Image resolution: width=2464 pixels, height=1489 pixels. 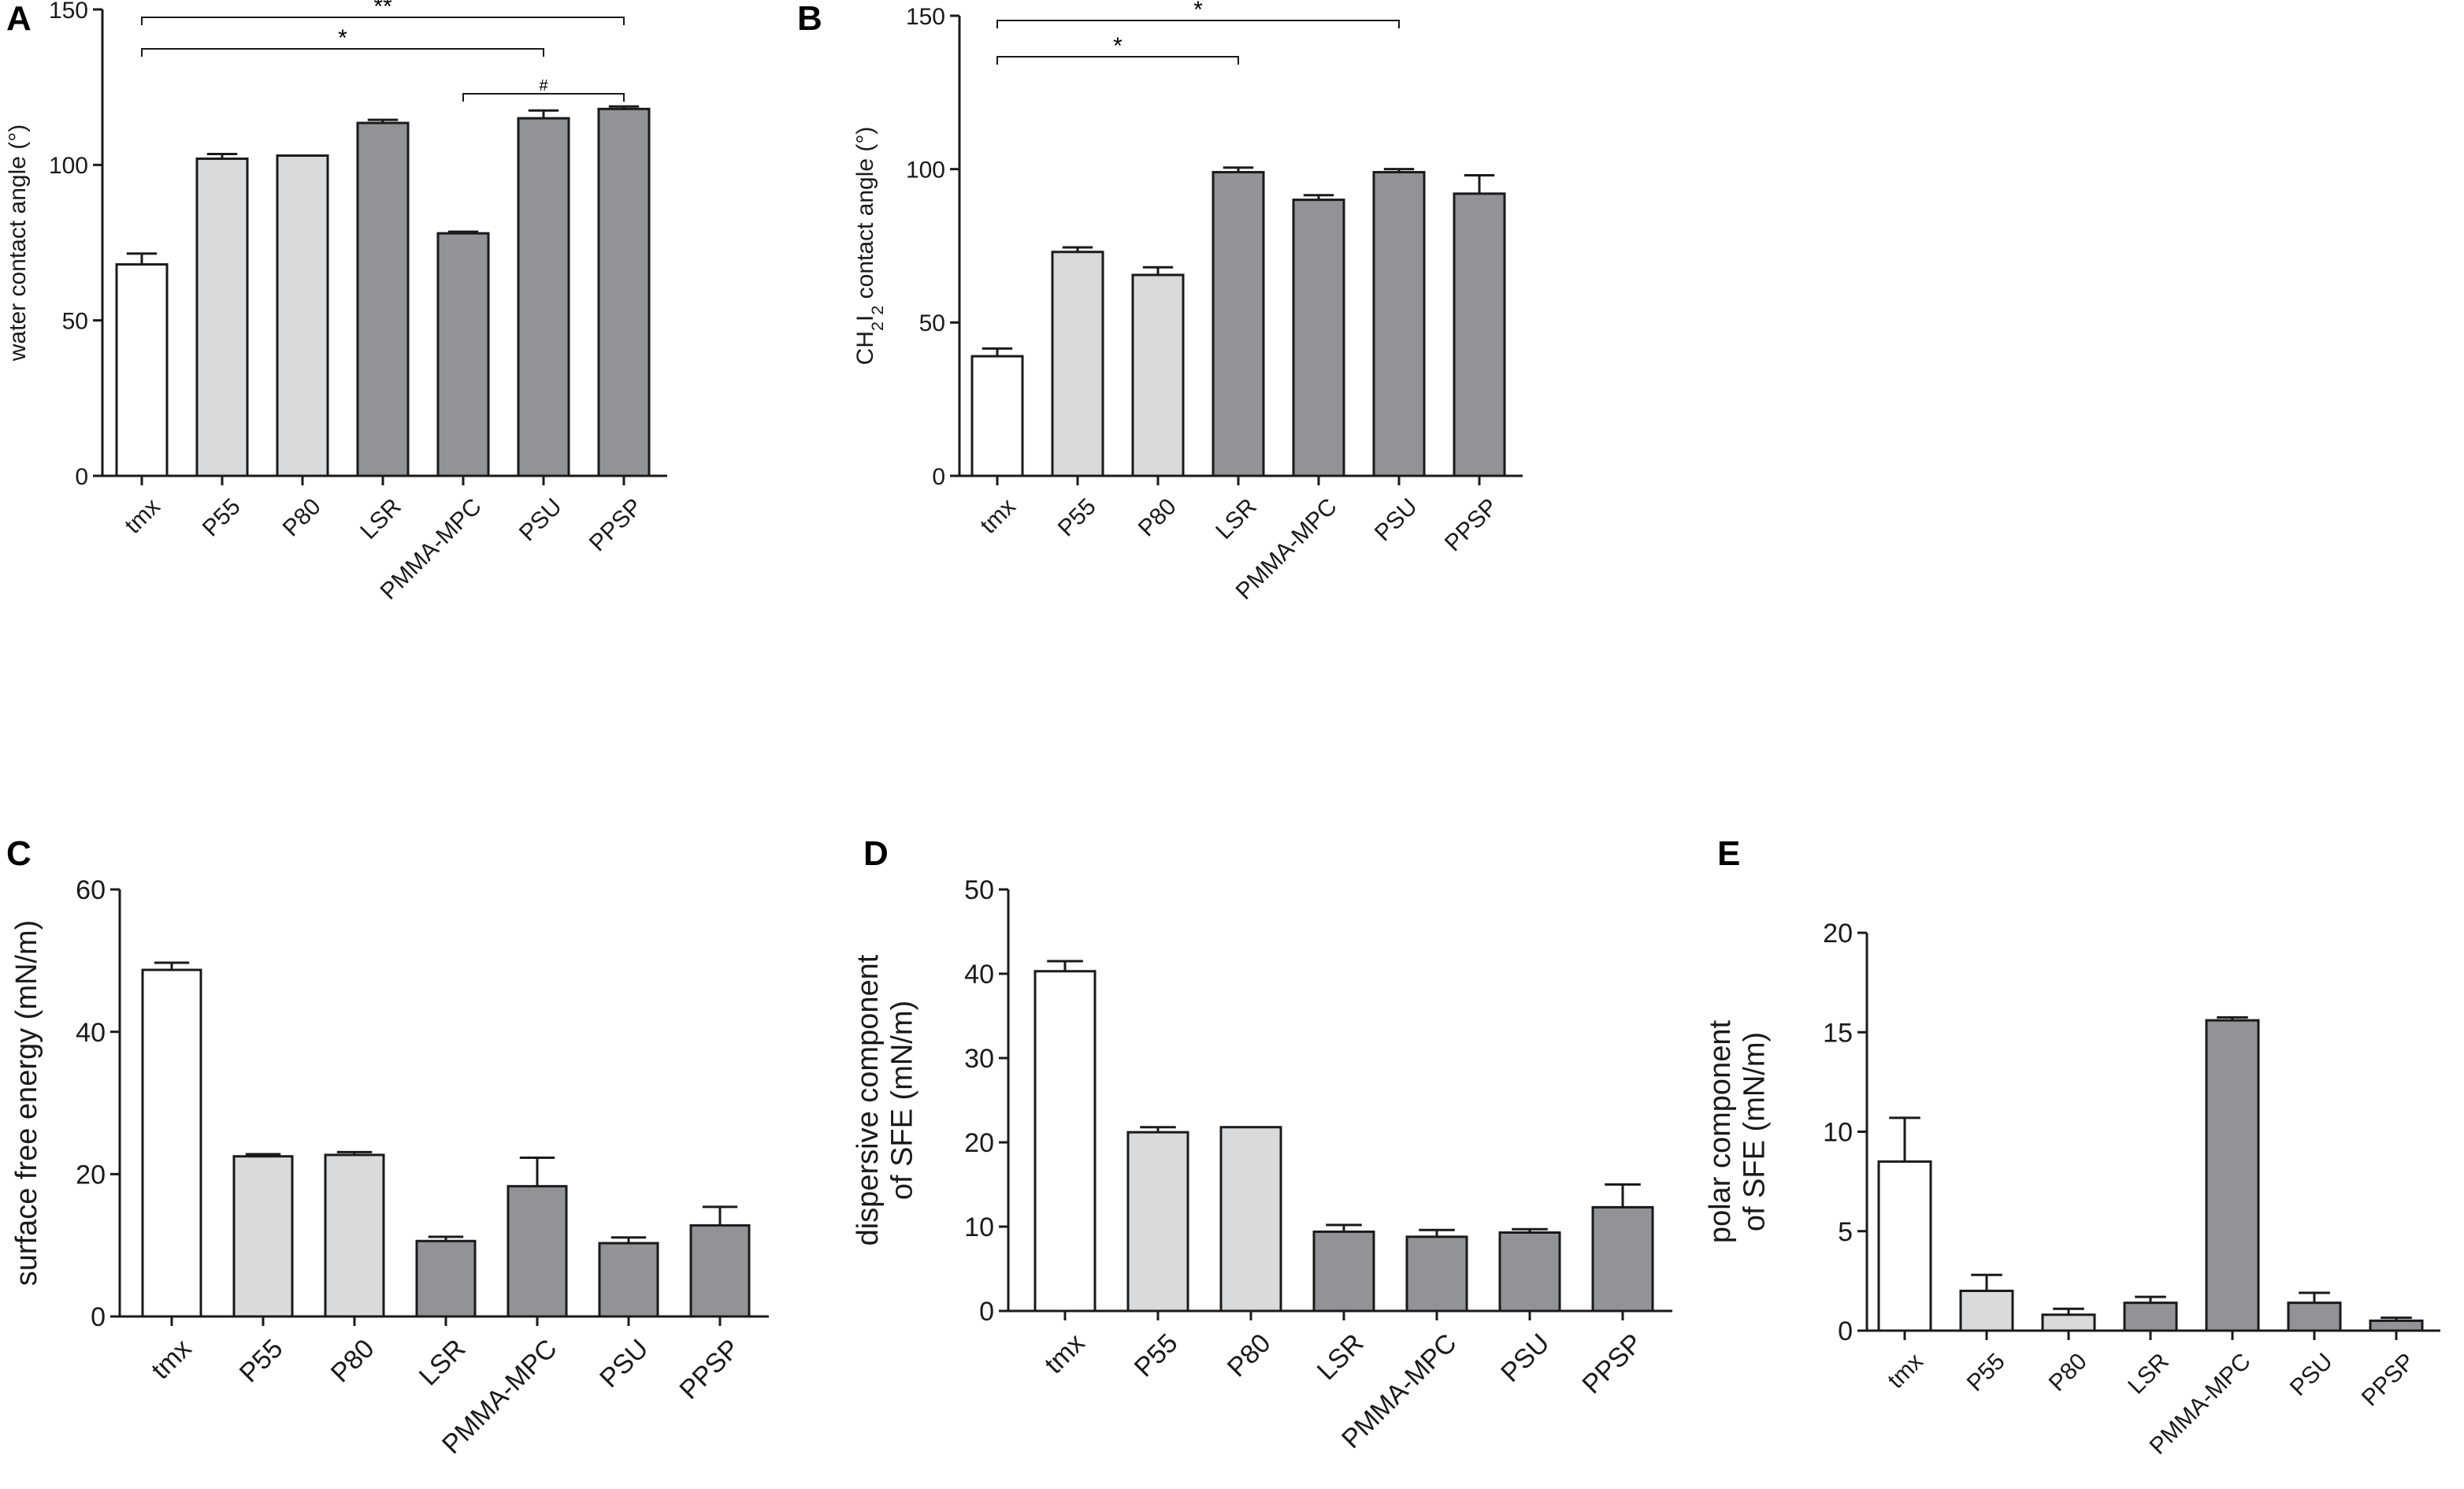 I want to click on panel-letter: B, so click(x=809, y=19).